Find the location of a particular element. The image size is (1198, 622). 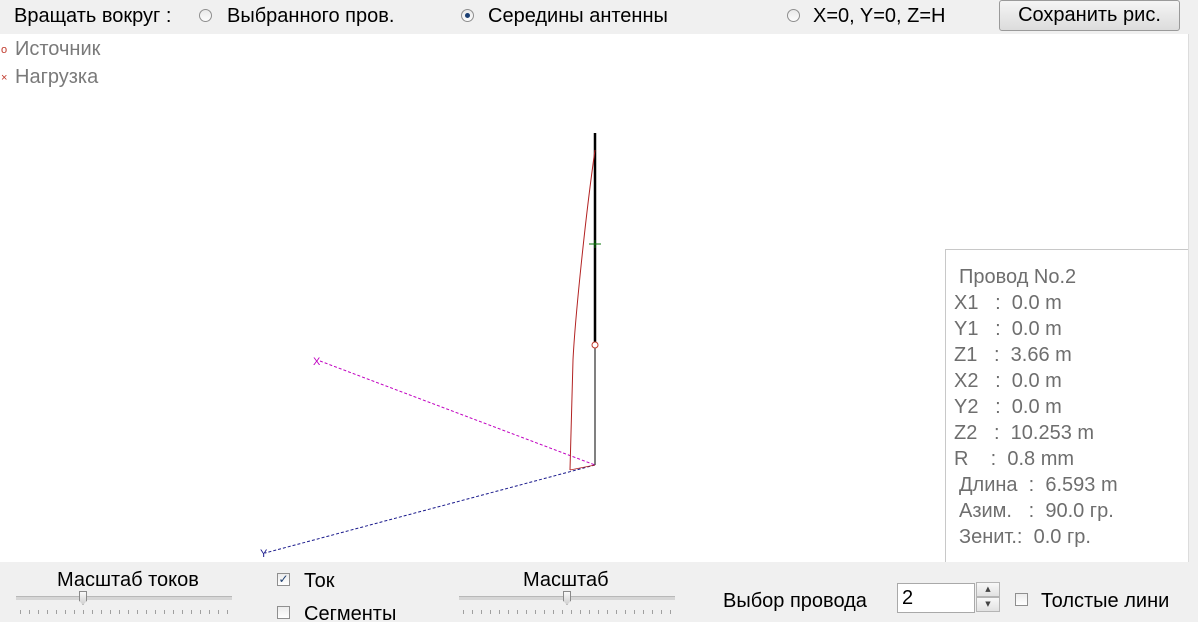

current-scale-ticks is located at coordinates (126, 612).